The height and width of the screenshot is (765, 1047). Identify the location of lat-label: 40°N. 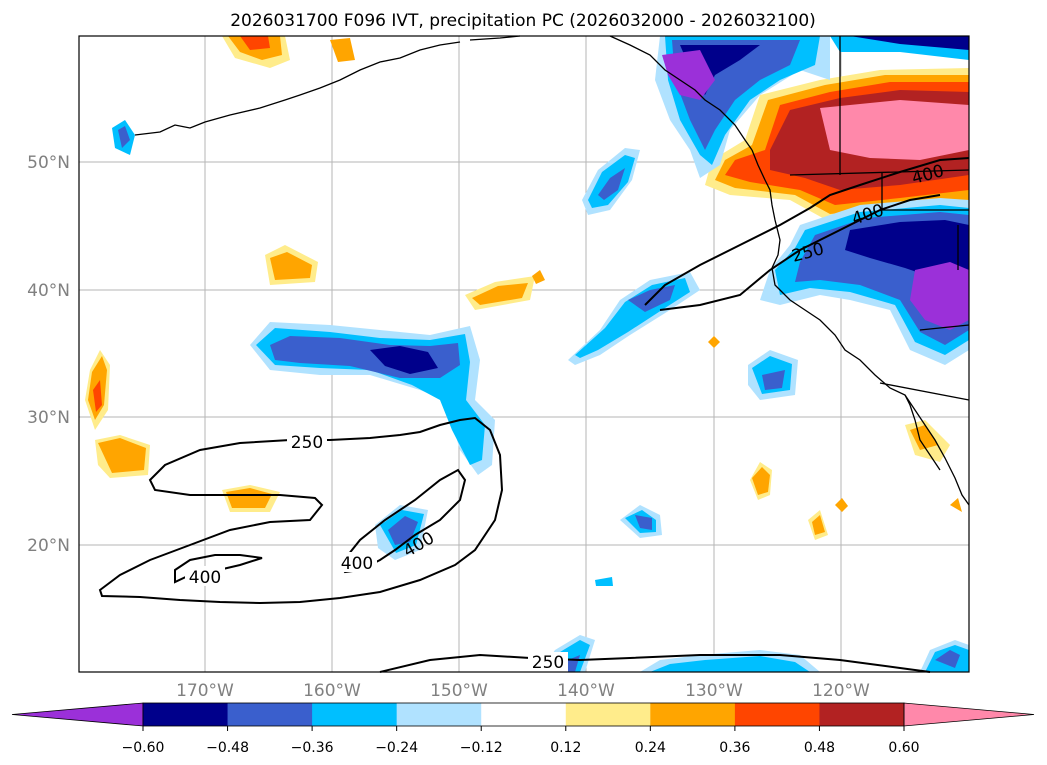
(48, 291).